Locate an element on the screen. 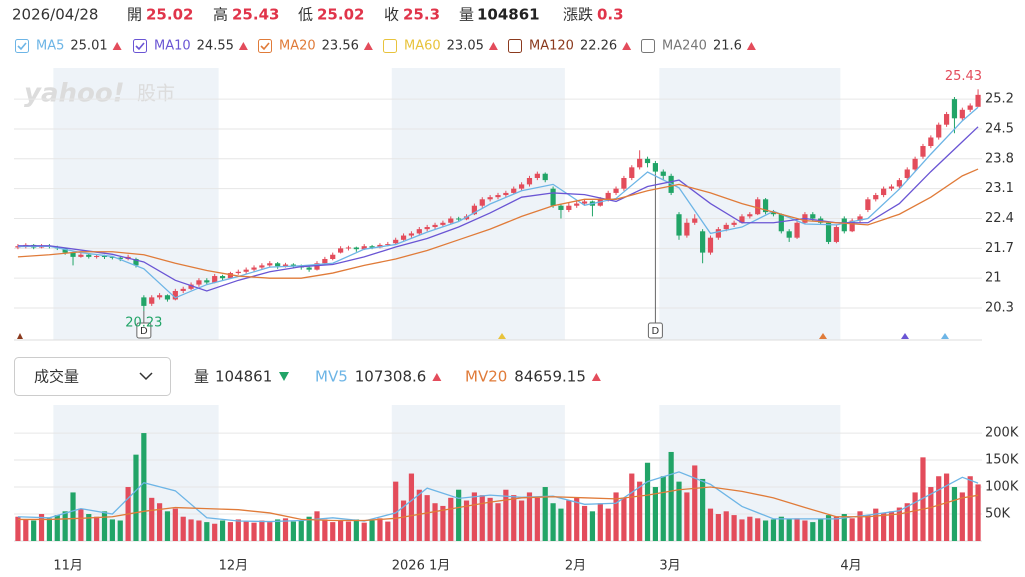  x-tick-label: 2026 1月 is located at coordinates (421, 566).